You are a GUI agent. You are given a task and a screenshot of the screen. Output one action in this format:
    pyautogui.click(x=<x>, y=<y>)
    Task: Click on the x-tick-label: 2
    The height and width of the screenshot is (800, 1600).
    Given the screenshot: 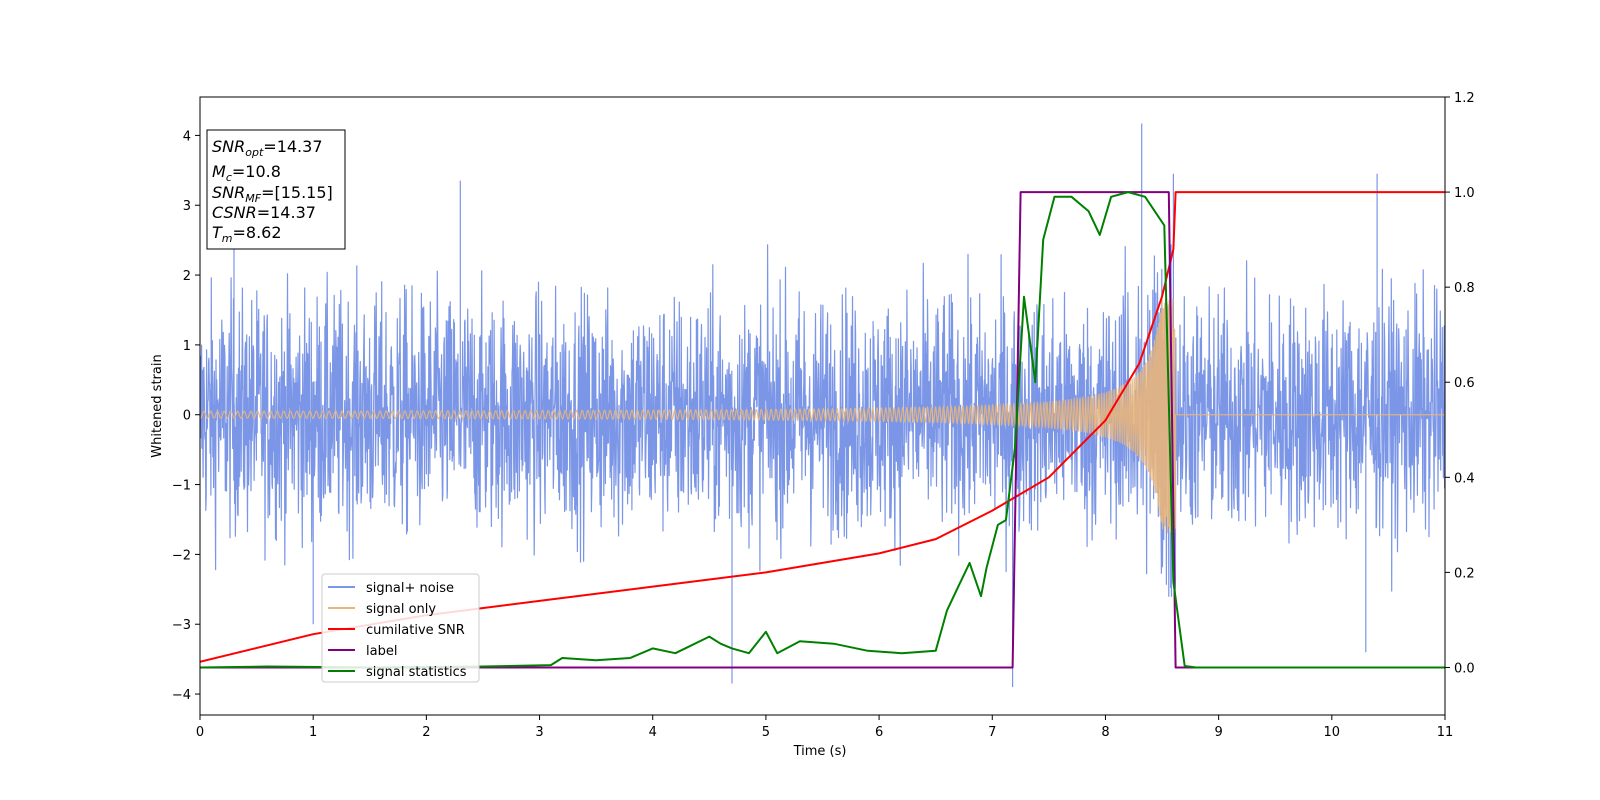 What is the action you would take?
    pyautogui.click(x=426, y=732)
    